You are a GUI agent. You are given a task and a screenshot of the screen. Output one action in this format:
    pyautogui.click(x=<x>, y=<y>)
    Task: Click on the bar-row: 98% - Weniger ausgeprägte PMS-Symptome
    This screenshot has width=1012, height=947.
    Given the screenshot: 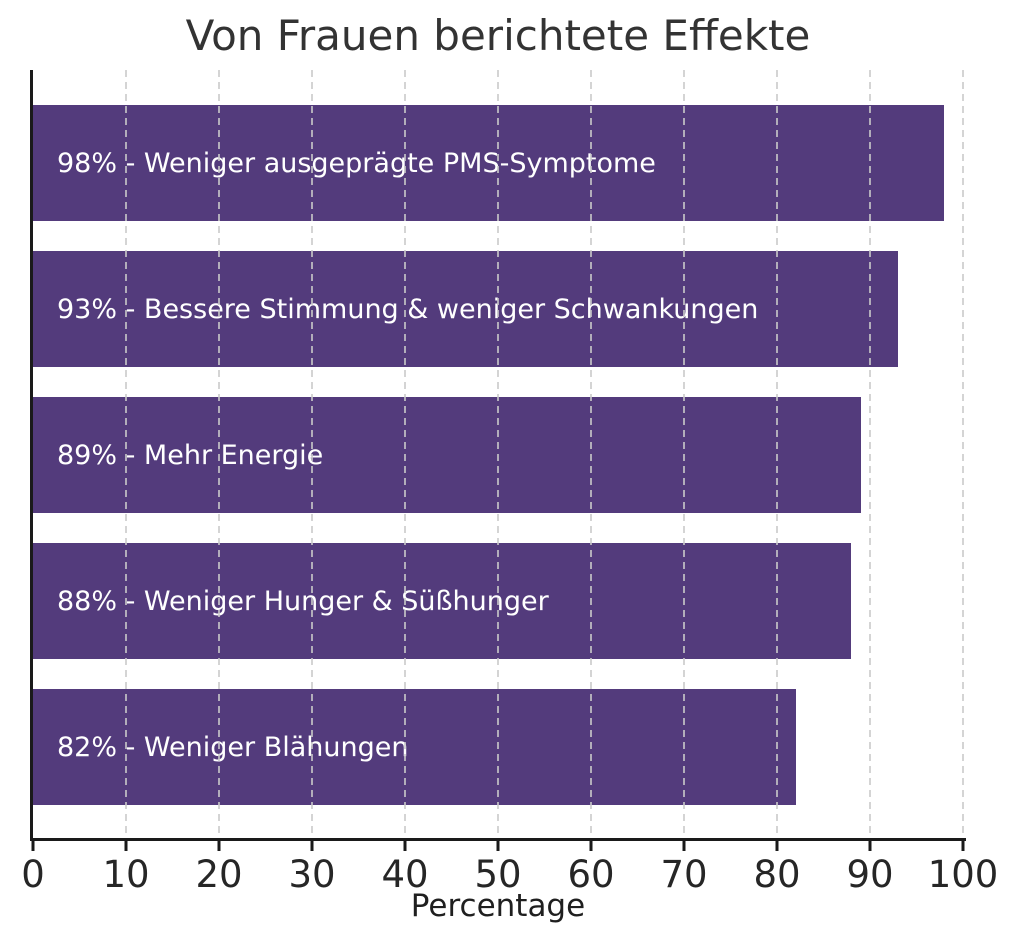 What is the action you would take?
    pyautogui.click(x=498, y=163)
    